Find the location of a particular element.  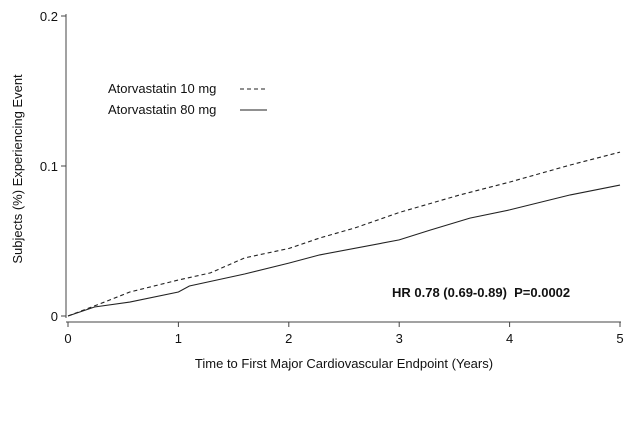

y-tick-label: 0.2 is located at coordinates (49, 16).